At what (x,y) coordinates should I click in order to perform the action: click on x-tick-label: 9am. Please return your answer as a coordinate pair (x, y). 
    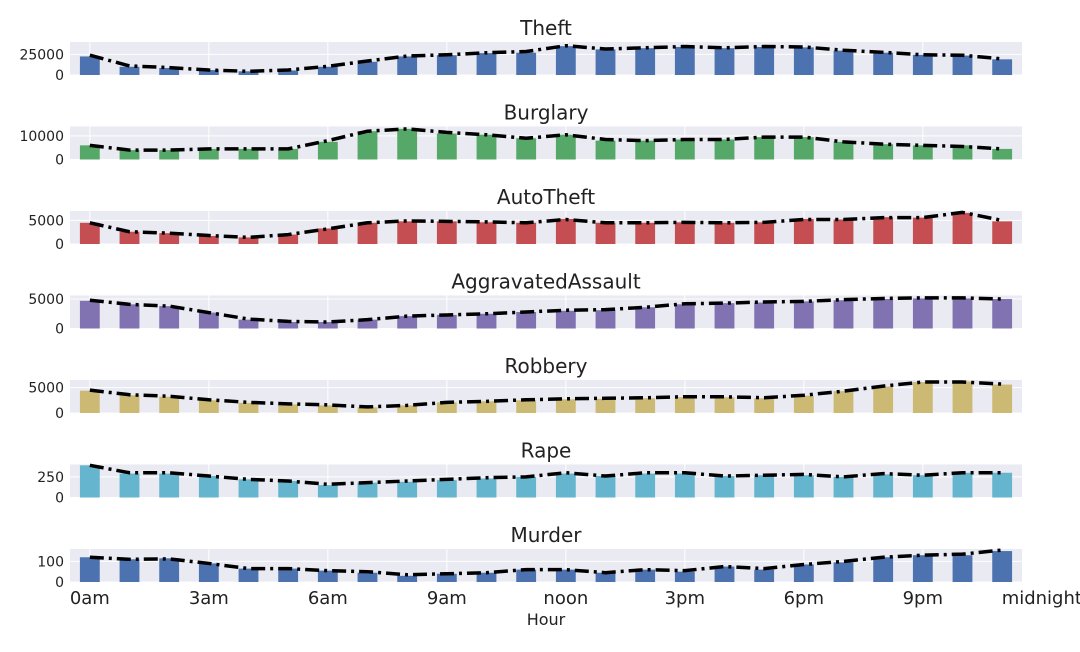
    Looking at the image, I should click on (447, 598).